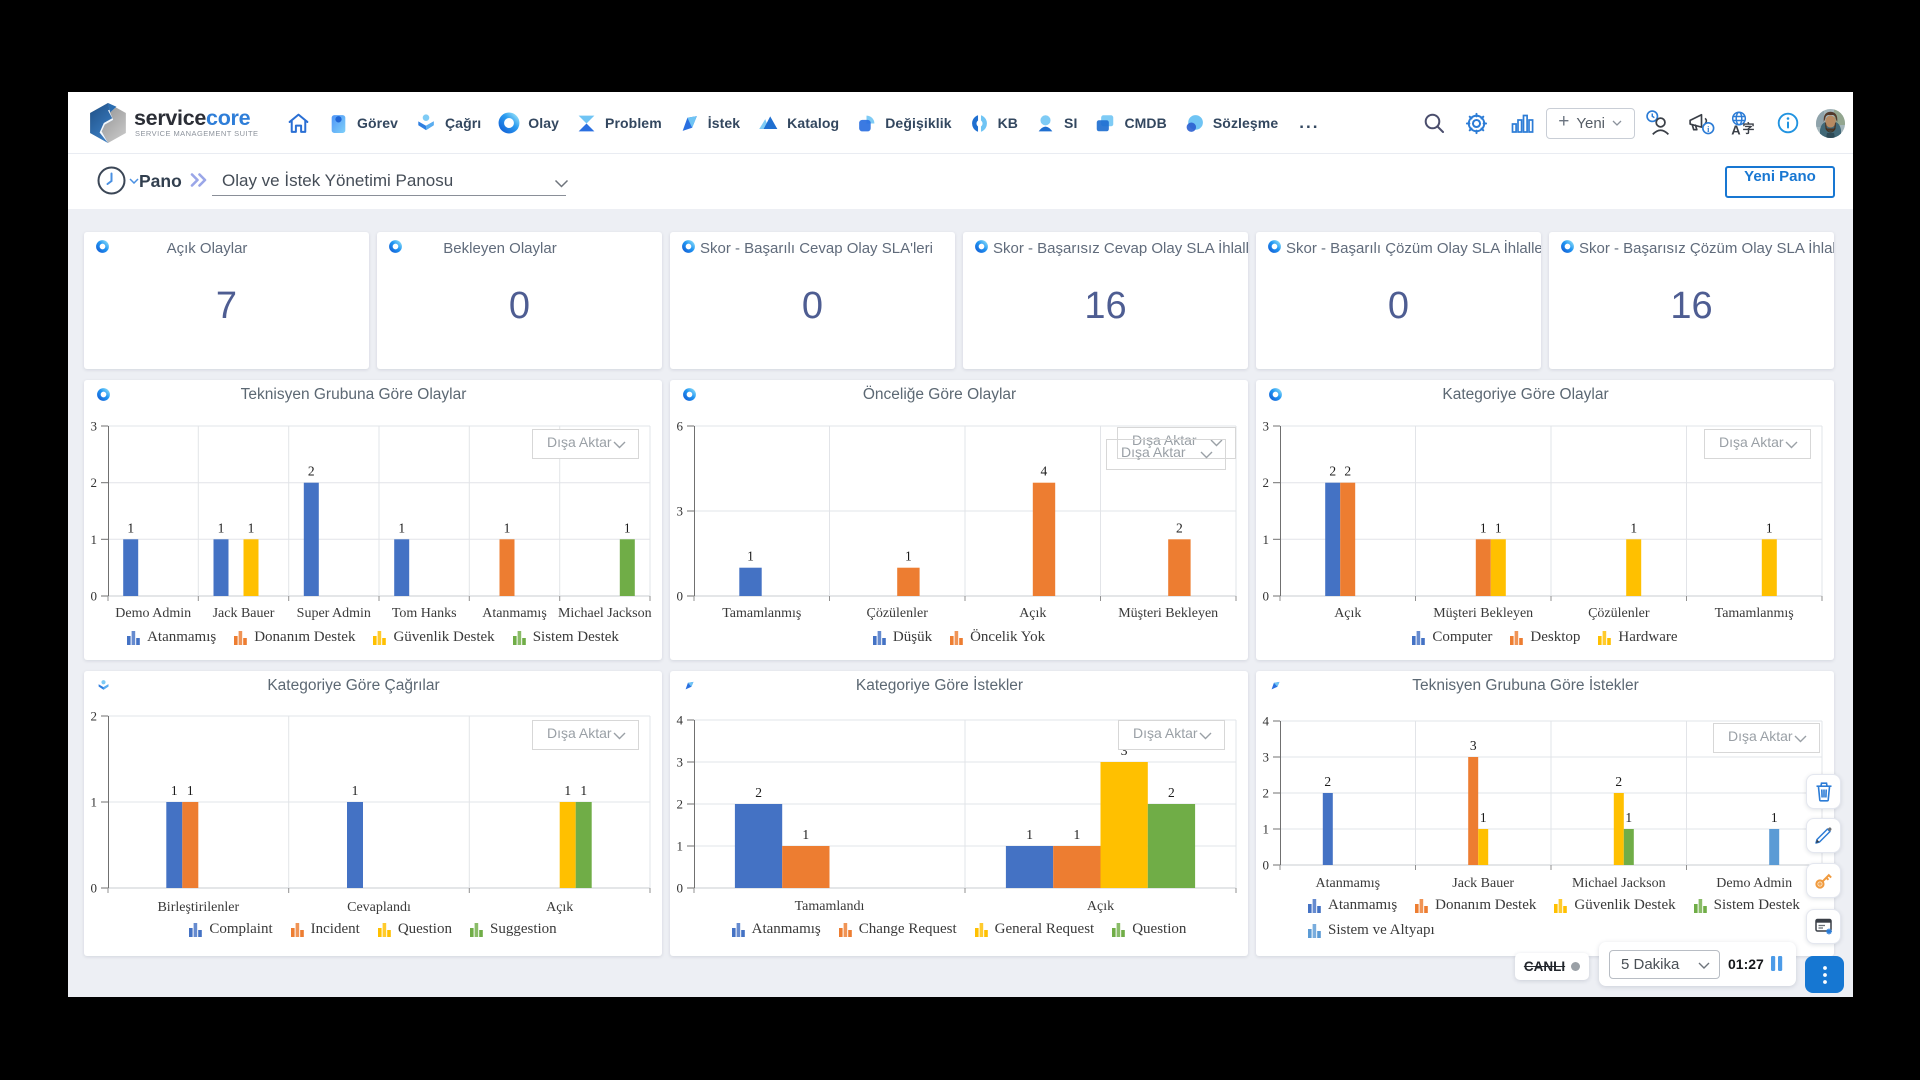  What do you see at coordinates (1736, 129) in the screenshot?
I see `svg-text: A` at bounding box center [1736, 129].